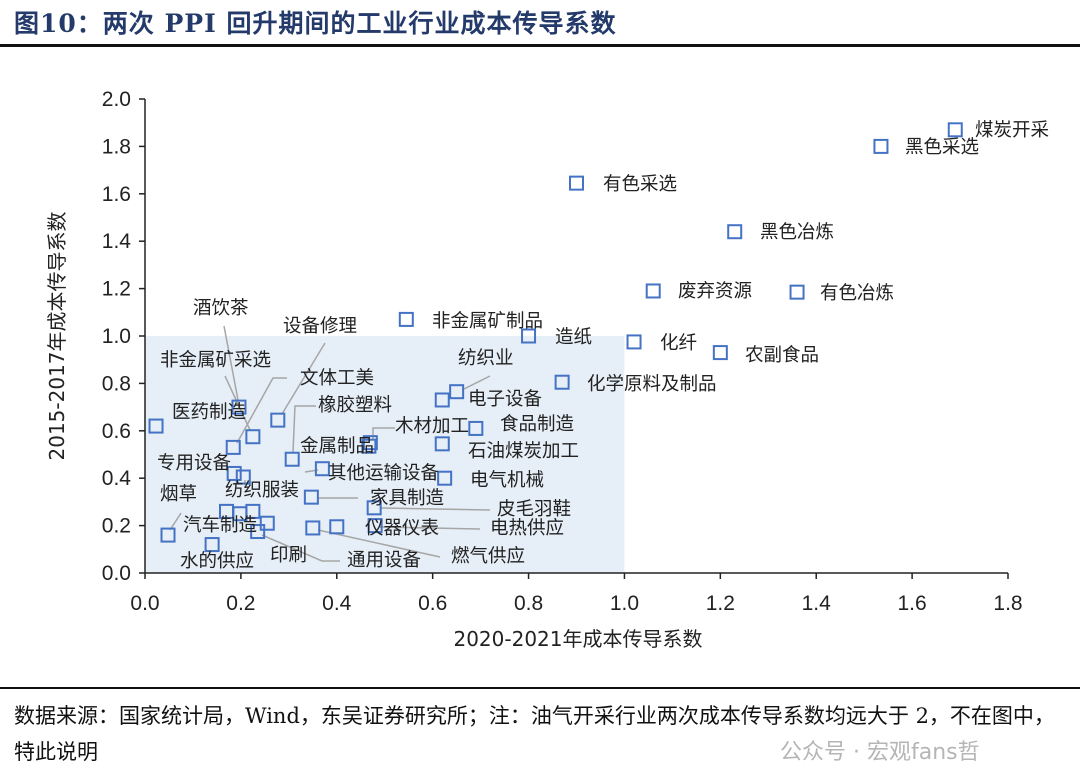 This screenshot has width=1080, height=776. I want to click on point-label: 有色冶炼, so click(857, 293).